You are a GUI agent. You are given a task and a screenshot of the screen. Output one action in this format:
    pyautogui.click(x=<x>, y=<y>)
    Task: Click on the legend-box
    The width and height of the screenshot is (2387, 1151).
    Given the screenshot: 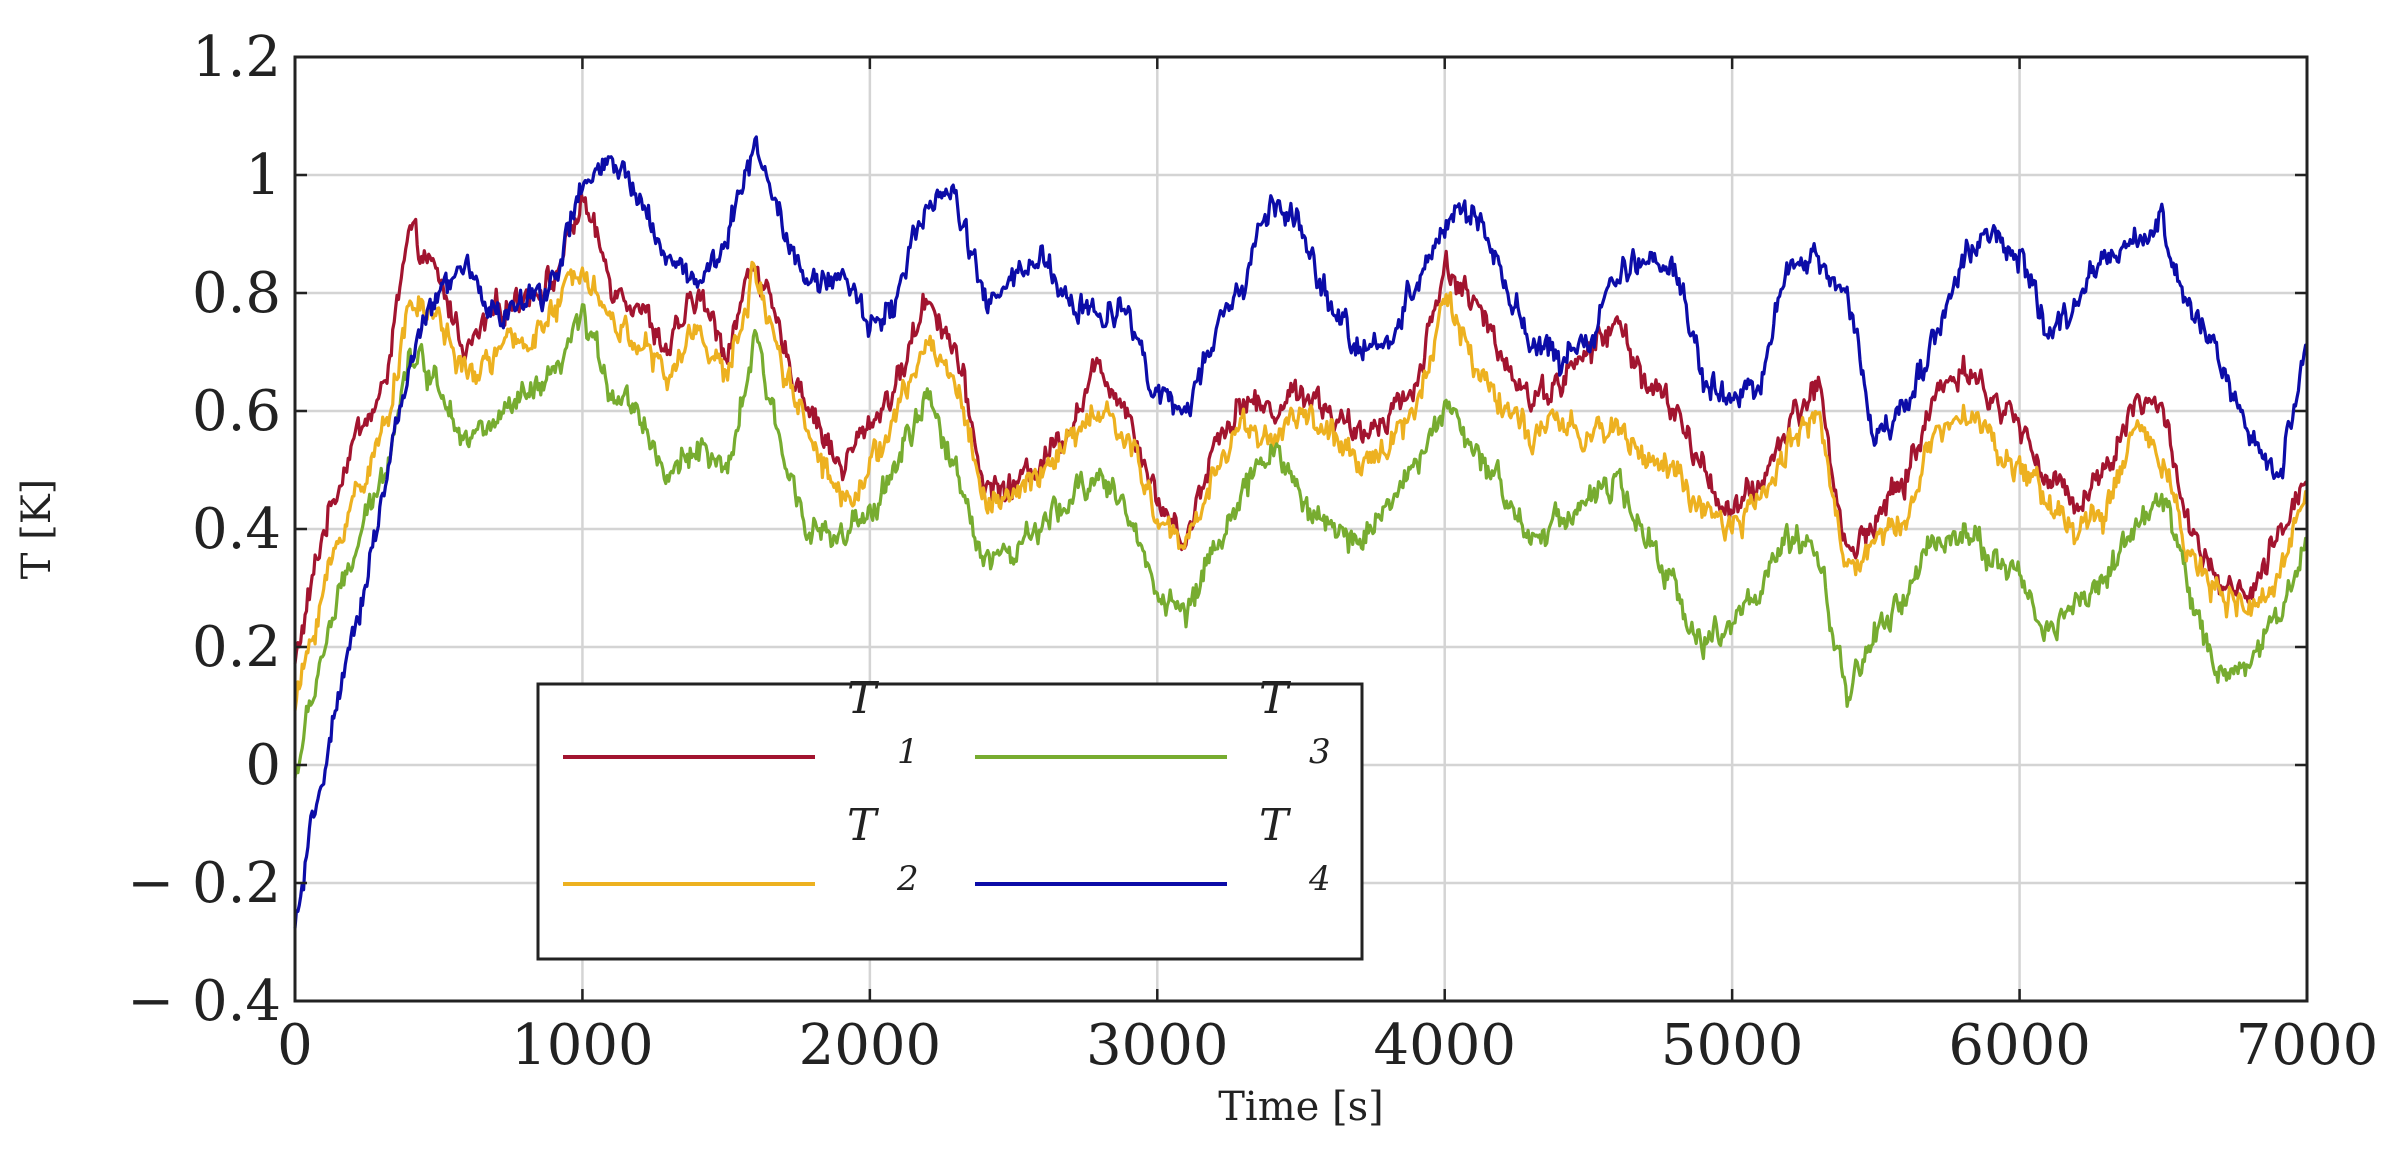 What is the action you would take?
    pyautogui.click(x=950, y=821)
    